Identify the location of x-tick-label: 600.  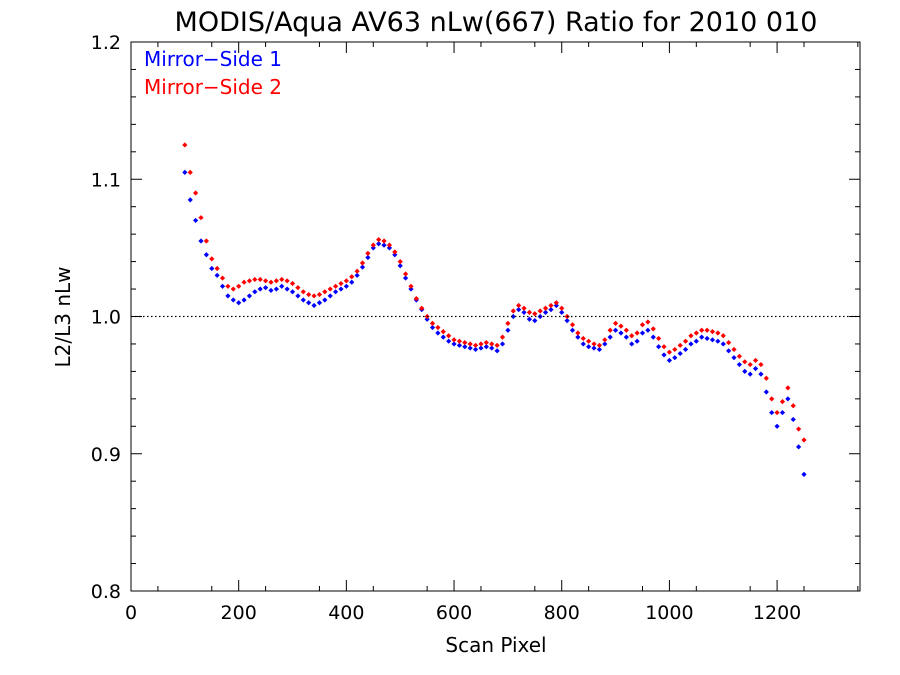
(454, 613).